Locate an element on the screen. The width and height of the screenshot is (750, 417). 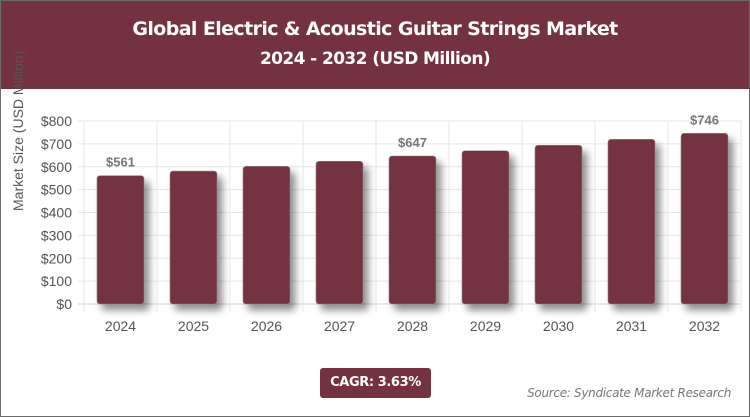
y-tick-label: $500 is located at coordinates (56, 190).